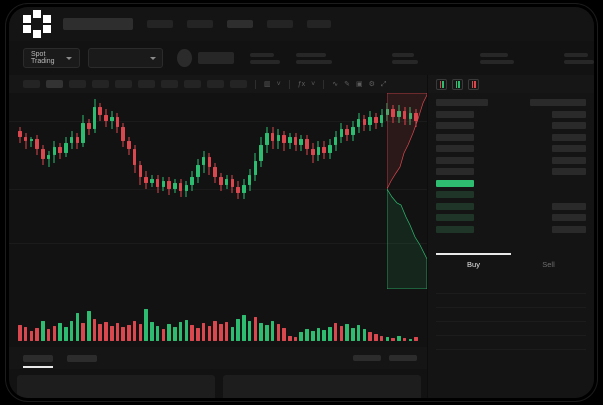  I want to click on tab-buy: Buy, so click(473, 264).